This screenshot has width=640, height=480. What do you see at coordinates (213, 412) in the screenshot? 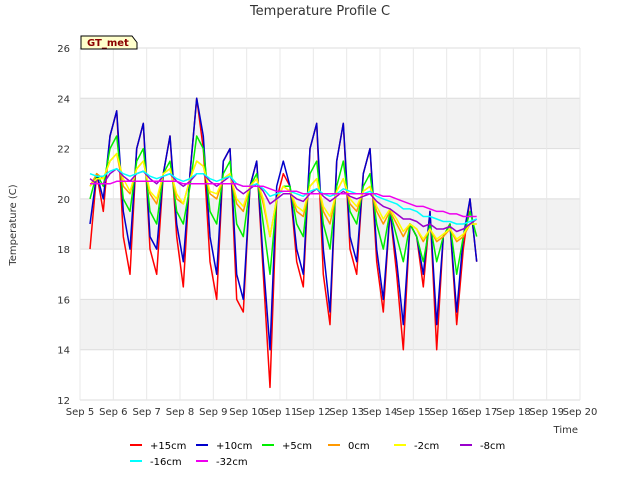
I see `x-tick-label: Sep 9` at bounding box center [213, 412].